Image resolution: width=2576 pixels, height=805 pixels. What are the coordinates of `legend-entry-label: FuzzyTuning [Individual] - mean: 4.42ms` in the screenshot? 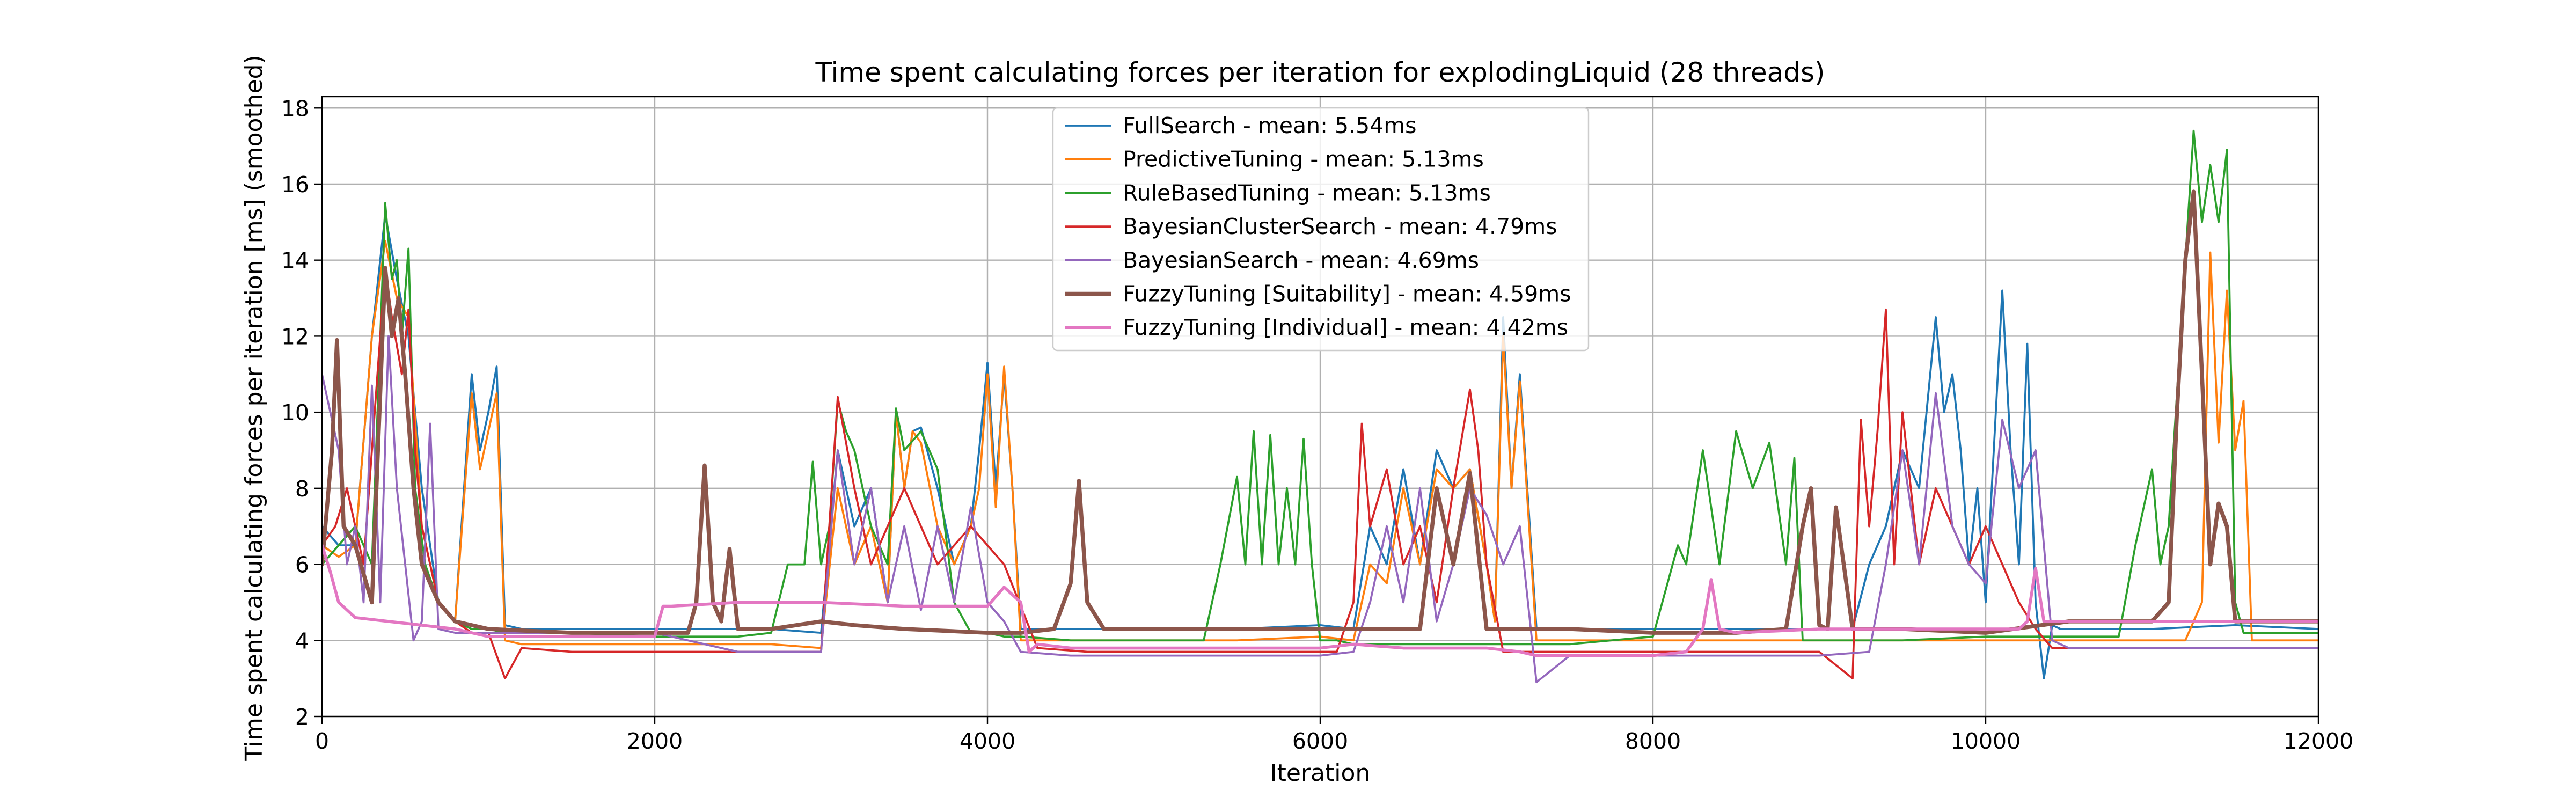 It's located at (1345, 327).